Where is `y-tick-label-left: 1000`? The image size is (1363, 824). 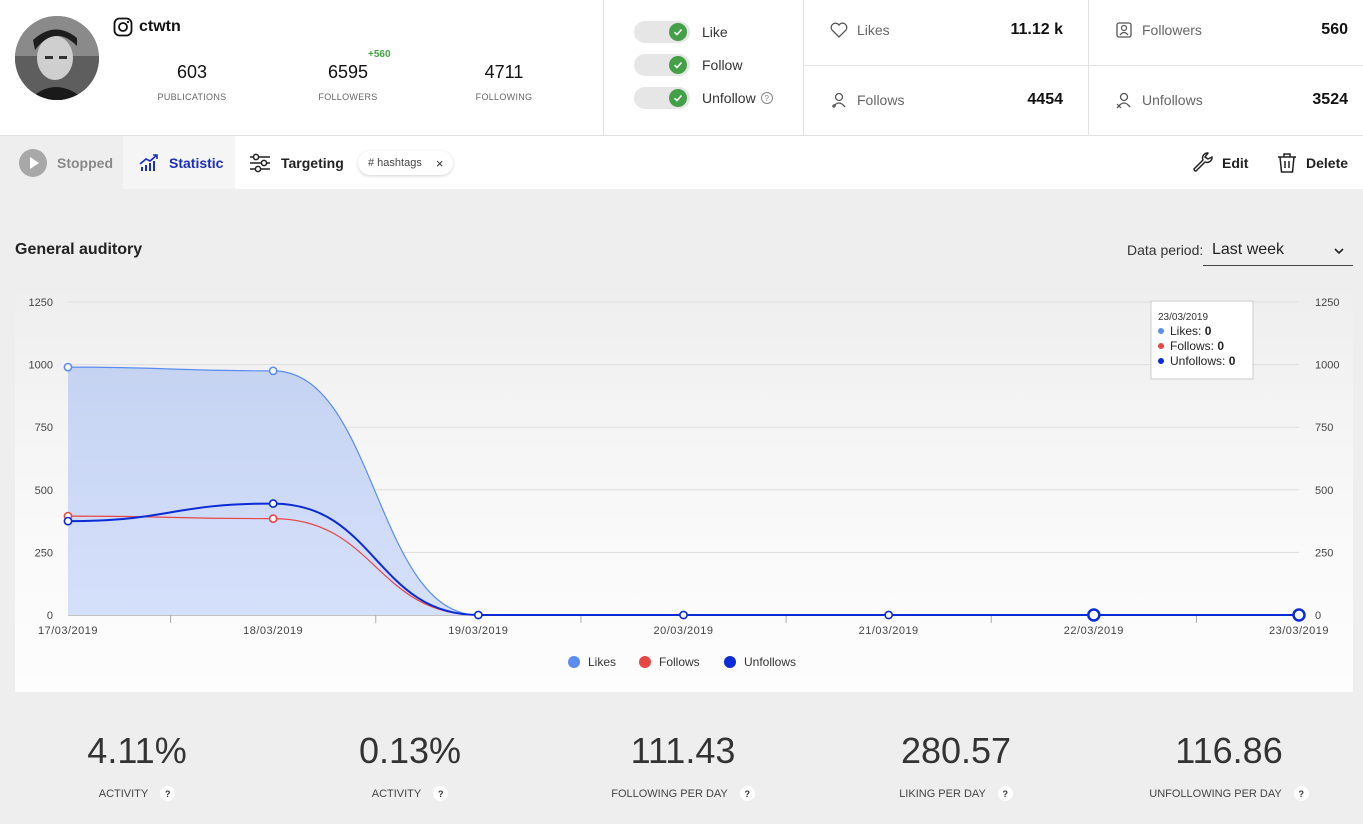 y-tick-label-left: 1000 is located at coordinates (41, 366).